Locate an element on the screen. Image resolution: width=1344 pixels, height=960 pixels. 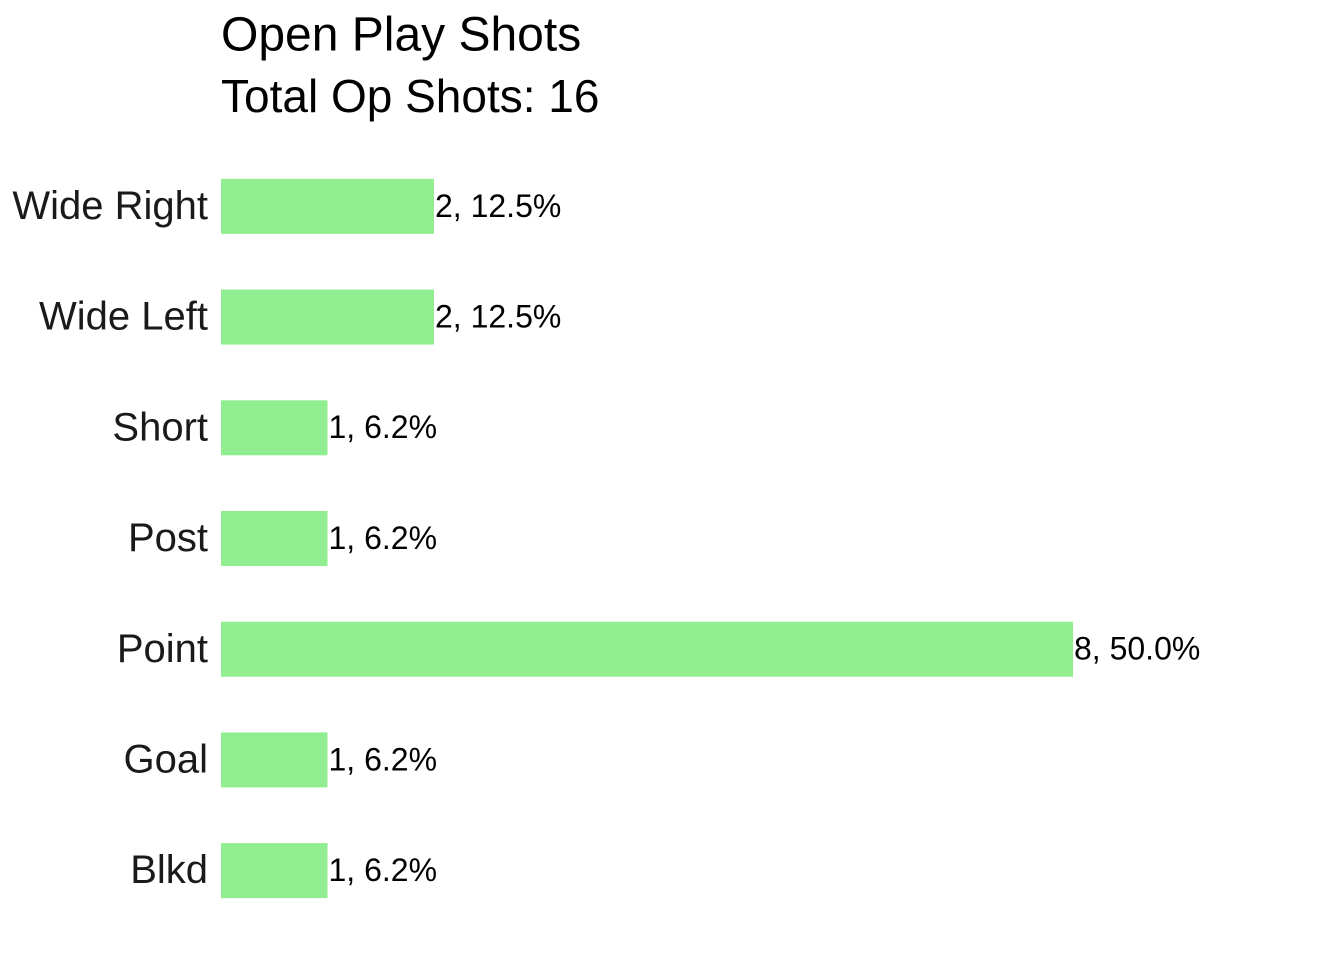
y-tick-label: Point is located at coordinates (162, 649).